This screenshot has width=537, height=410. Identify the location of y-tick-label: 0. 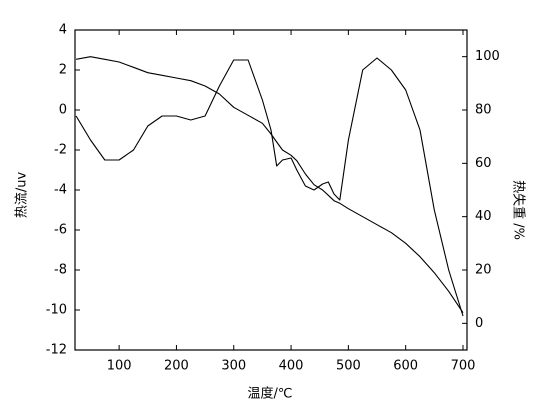
(63, 110).